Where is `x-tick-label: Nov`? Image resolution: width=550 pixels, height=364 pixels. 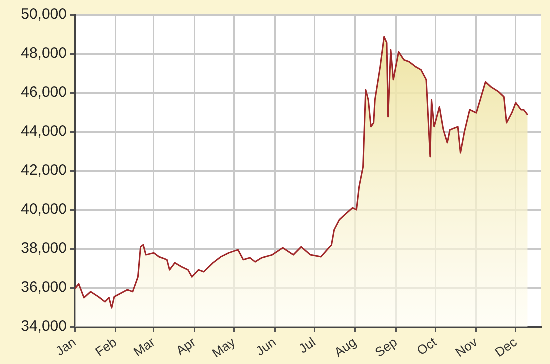
x-tick-label: Nov is located at coordinates (466, 347).